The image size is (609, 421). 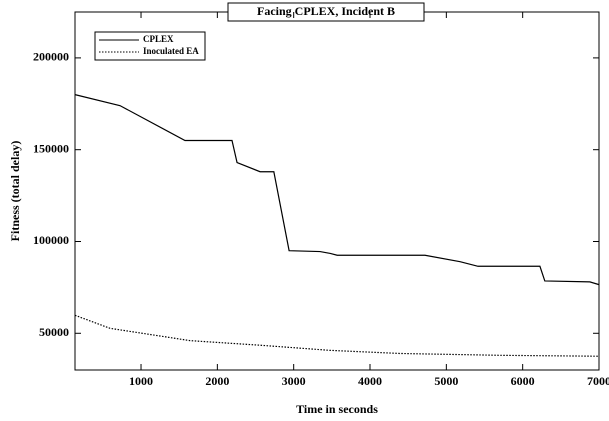 What do you see at coordinates (51, 148) in the screenshot?
I see `y-tick-label: 150000` at bounding box center [51, 148].